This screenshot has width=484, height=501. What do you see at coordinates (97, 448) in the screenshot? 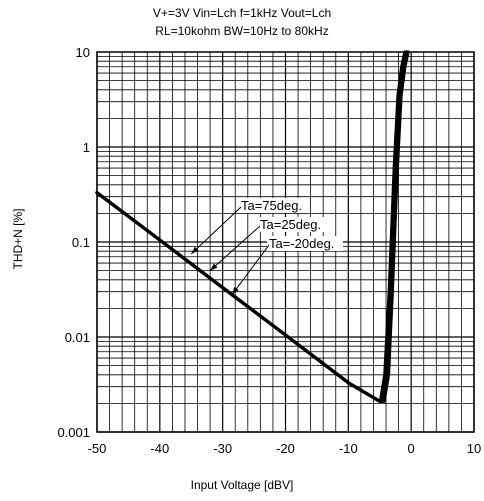
I see `x-tick-label: -50` at bounding box center [97, 448].